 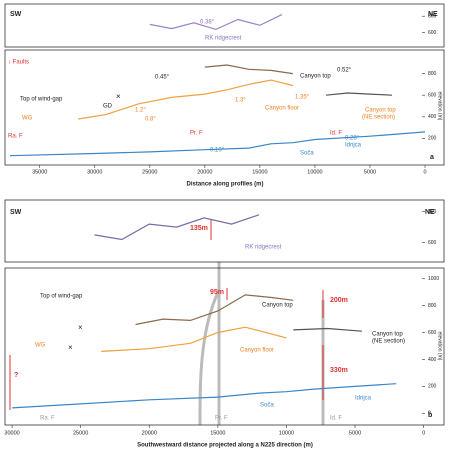 What do you see at coordinates (140, 111) in the screenshot?
I see `annotation: 1.2°` at bounding box center [140, 111].